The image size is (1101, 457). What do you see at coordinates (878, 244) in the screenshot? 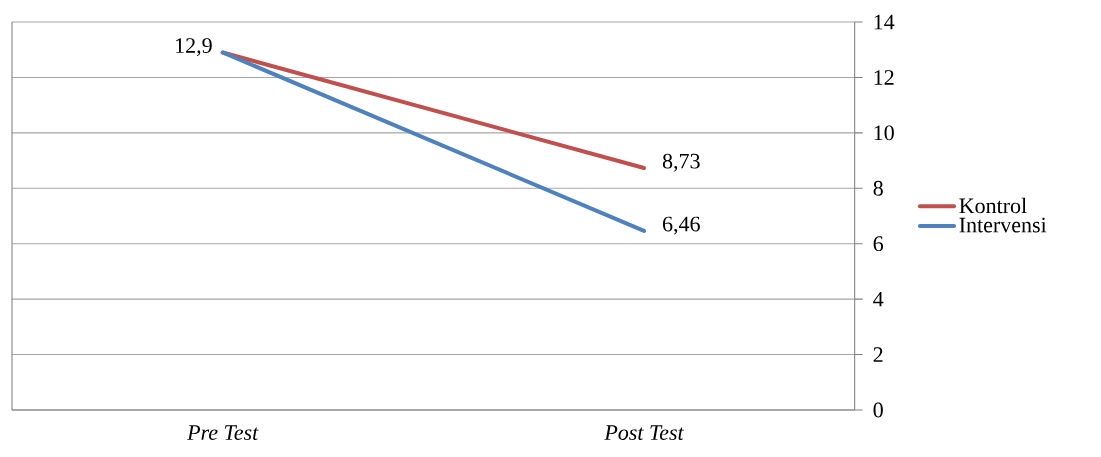
I see `y-tick-label: 6` at bounding box center [878, 244].